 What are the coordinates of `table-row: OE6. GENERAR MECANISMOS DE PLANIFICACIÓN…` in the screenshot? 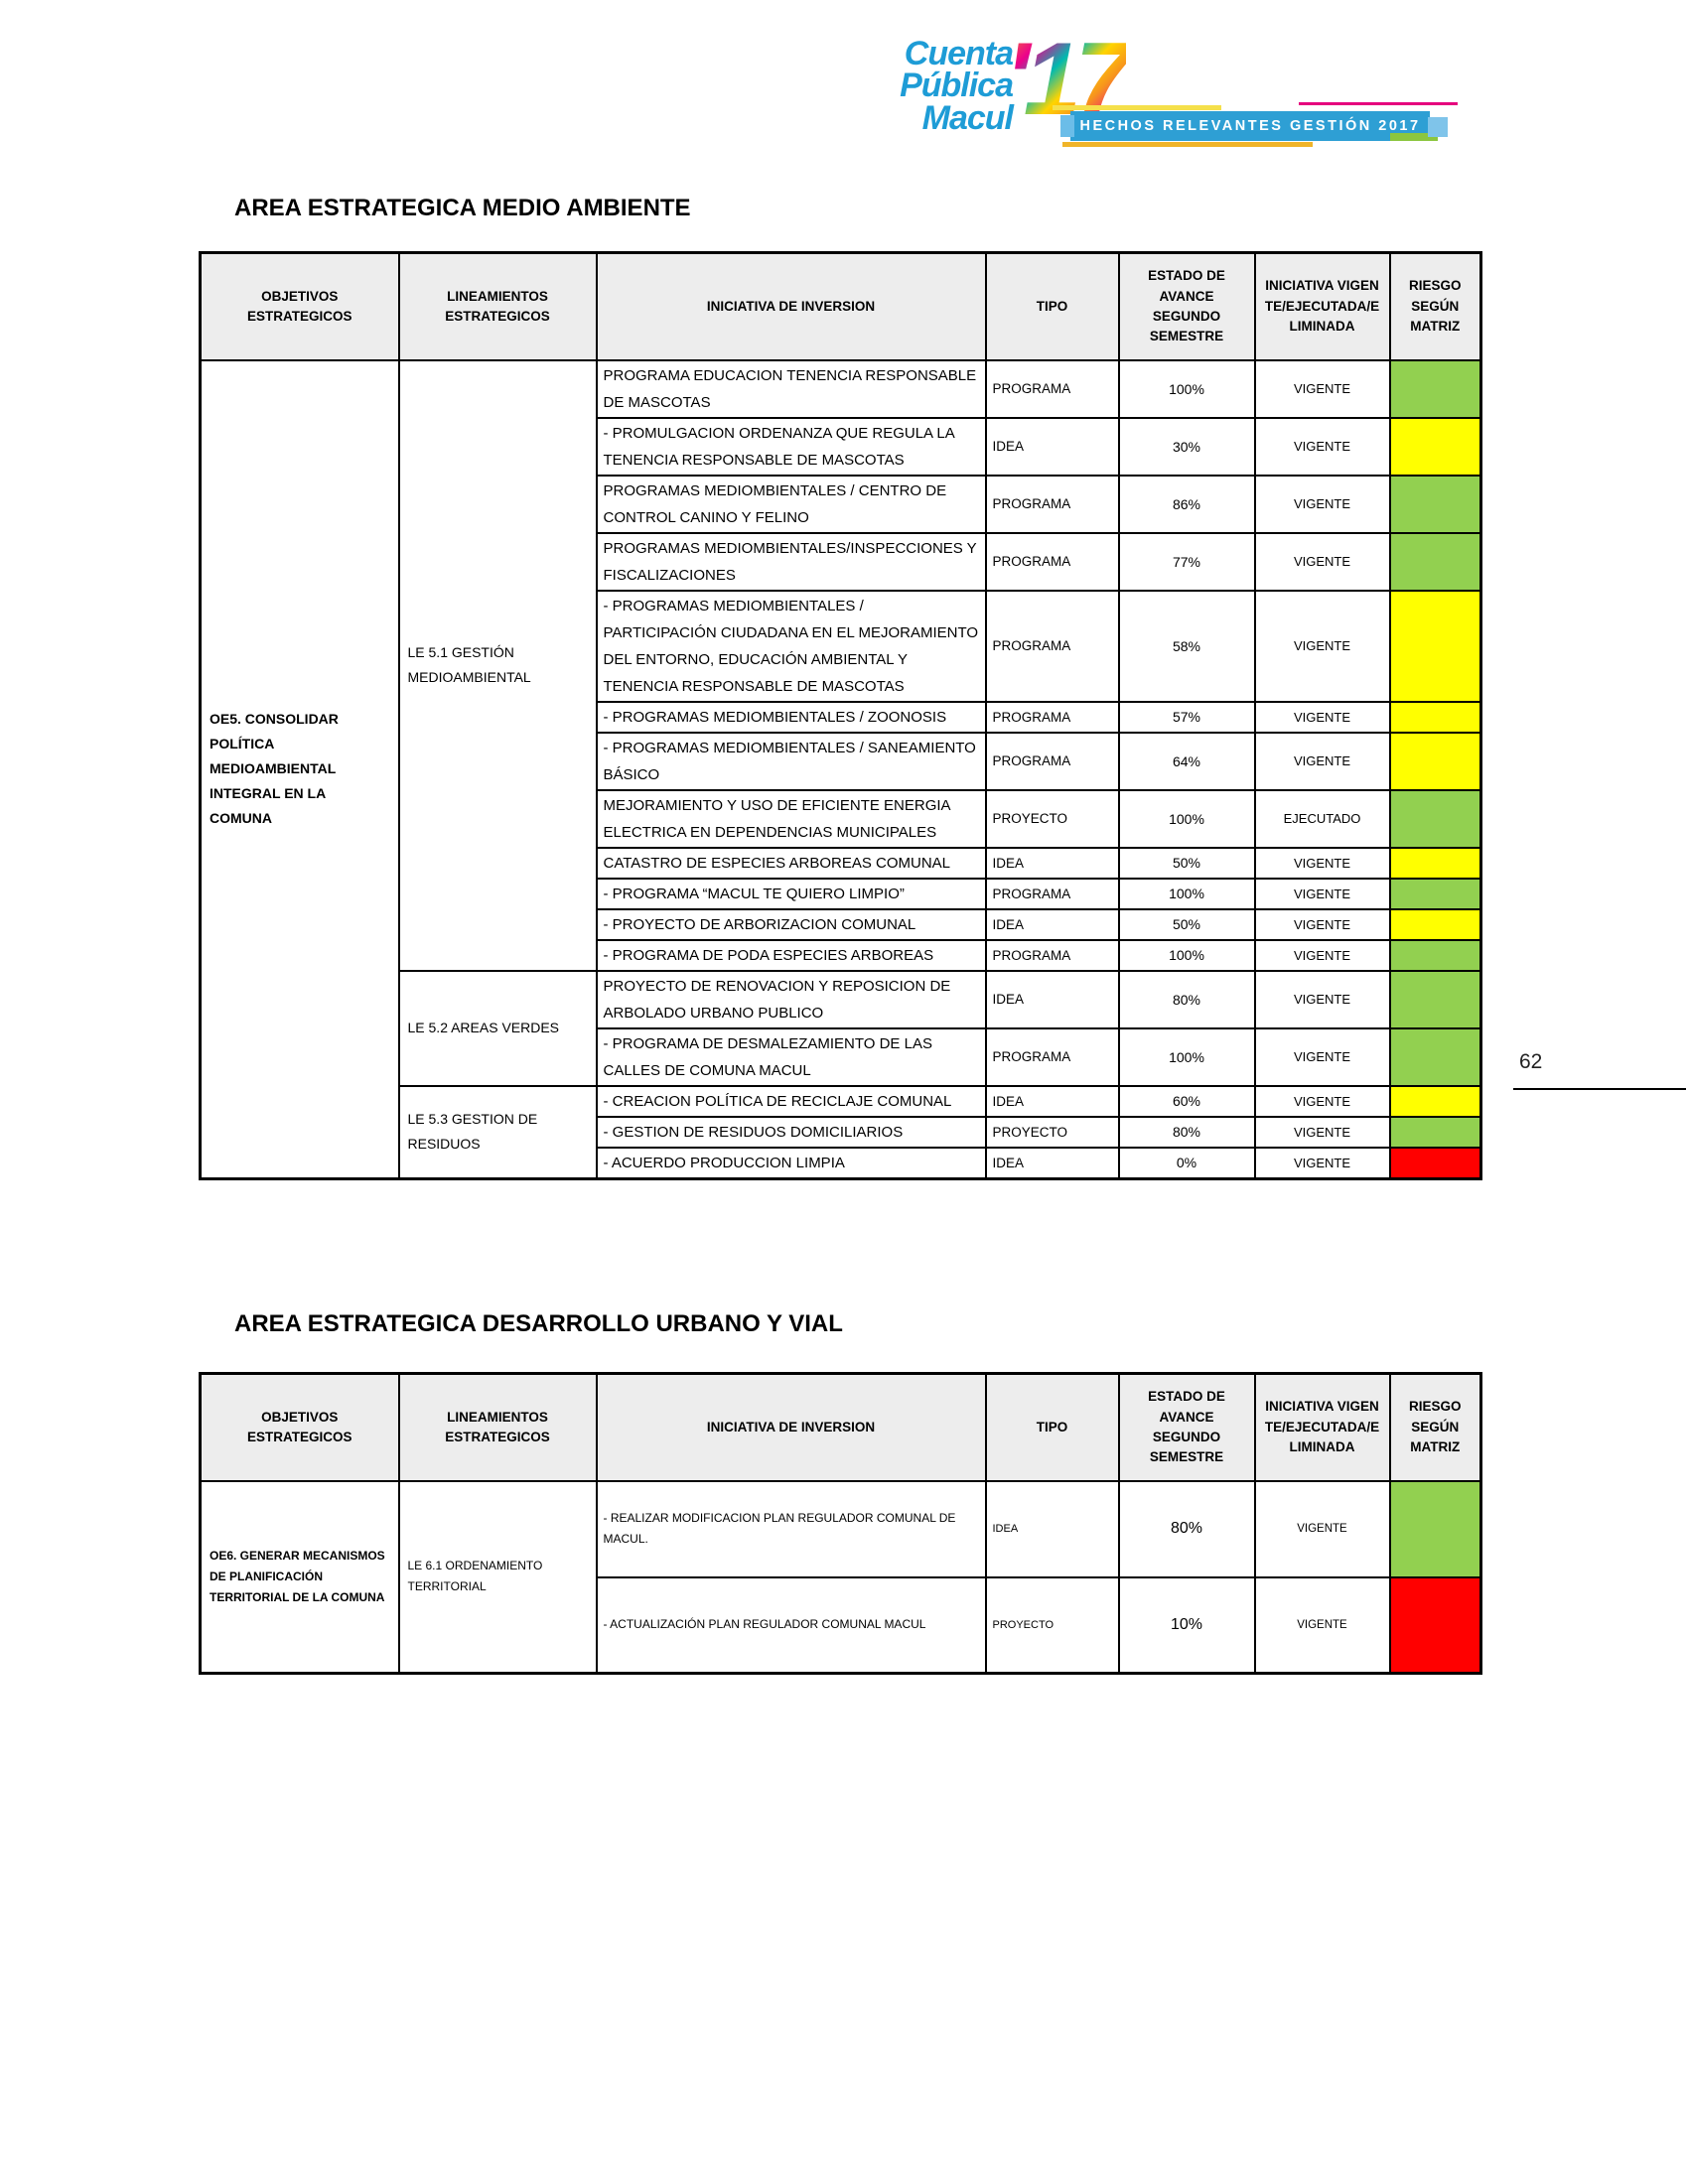 It's located at (840, 1577).